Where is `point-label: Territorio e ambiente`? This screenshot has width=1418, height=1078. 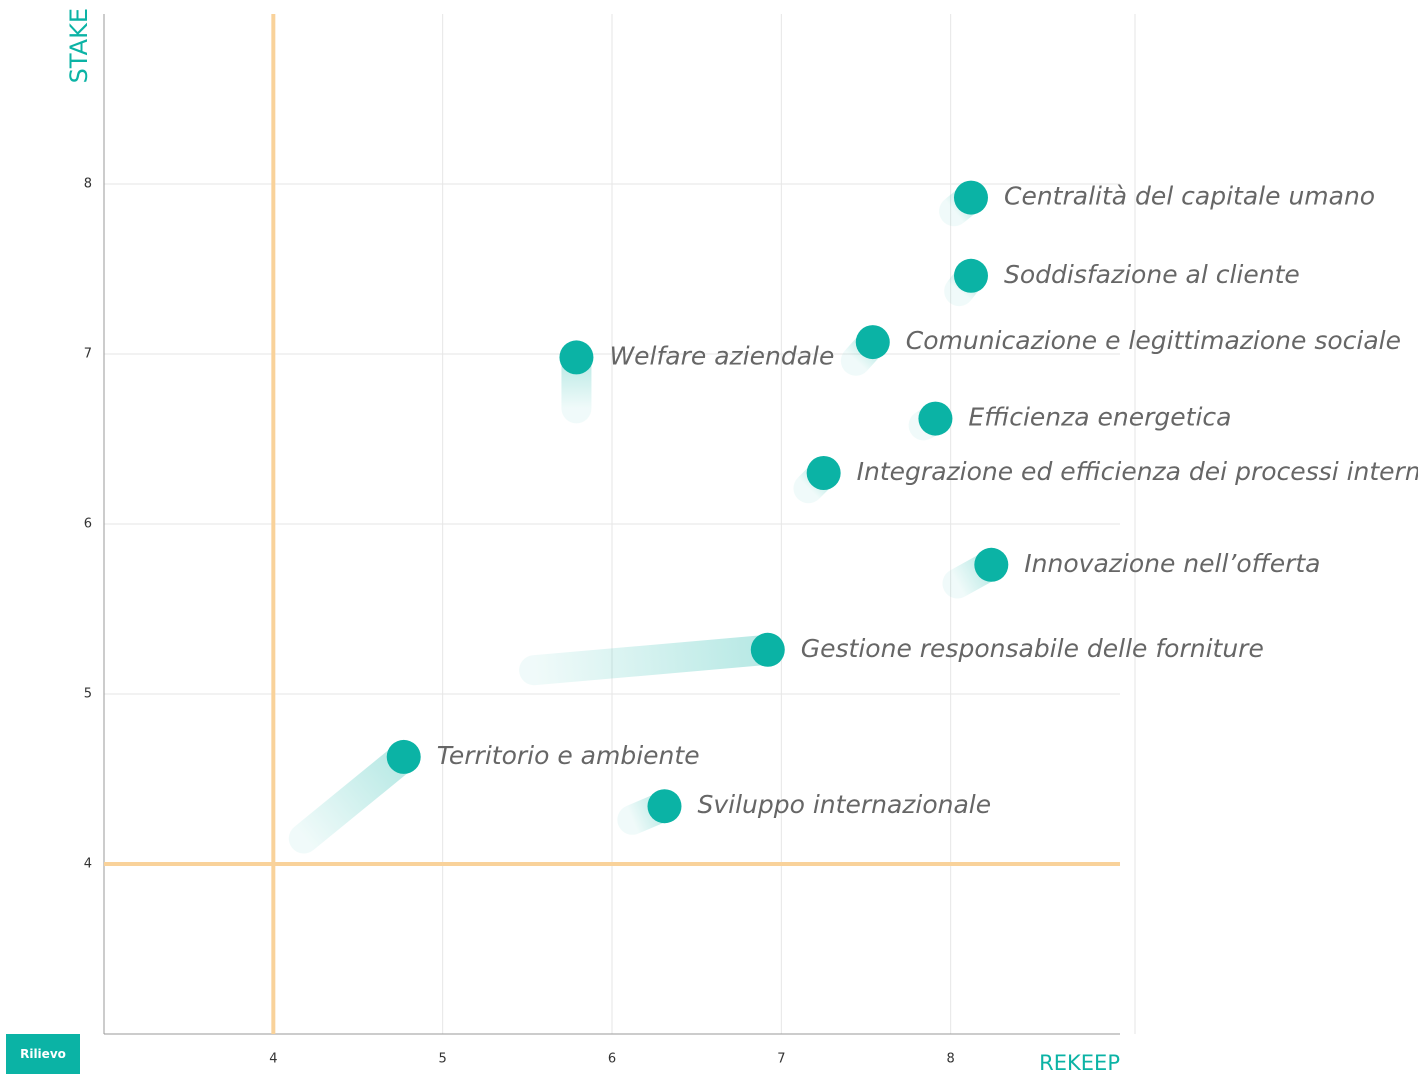
point-label: Territorio e ambiente is located at coordinates (568, 755).